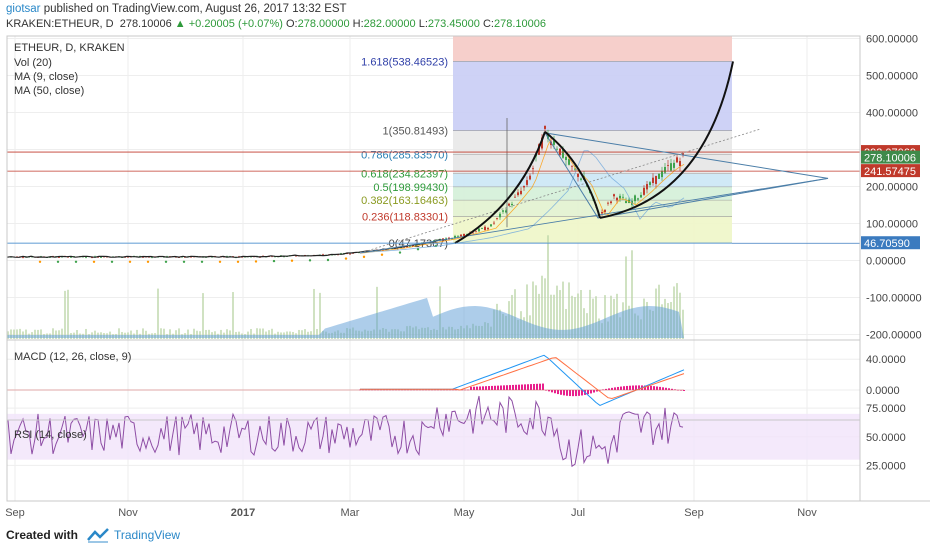 This screenshot has height=550, width=932. Describe the element at coordinates (519, 24) in the screenshot. I see `close-value: 278.10006` at that location.